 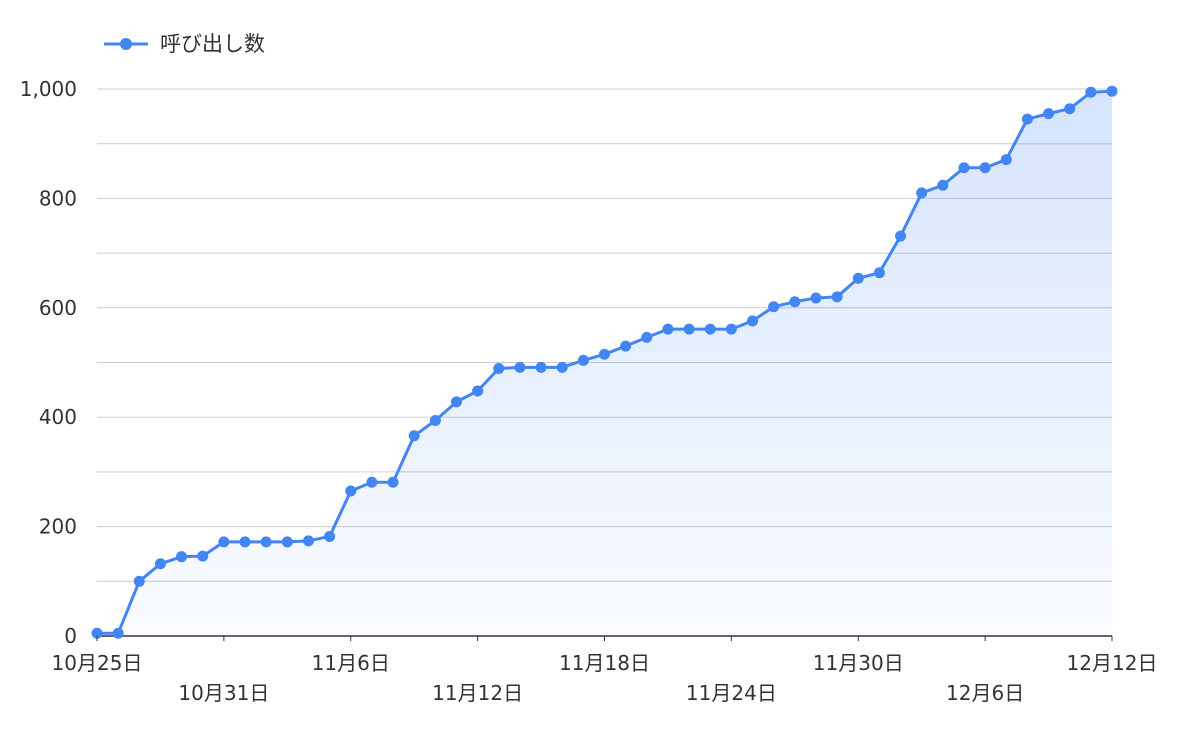 I want to click on x-tick-label: 10月31日, so click(x=223, y=693).